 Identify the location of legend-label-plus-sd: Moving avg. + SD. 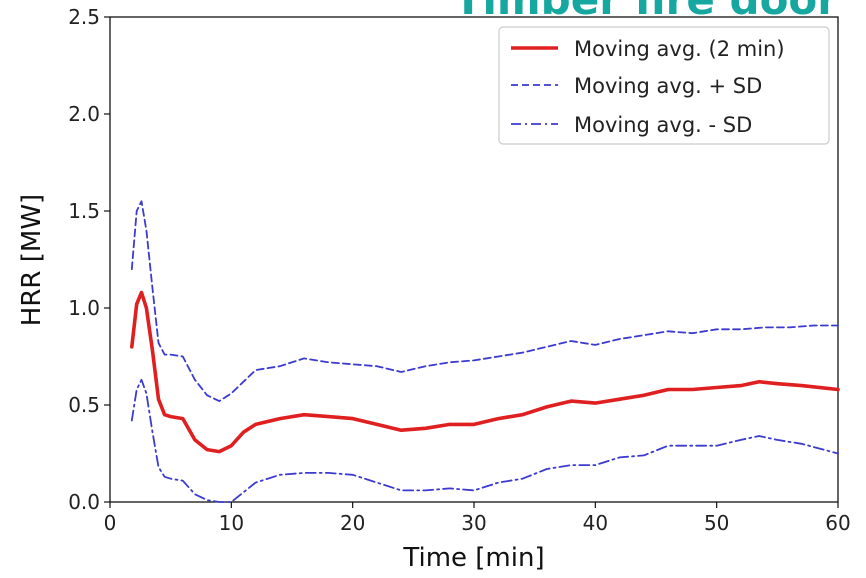
(668, 86).